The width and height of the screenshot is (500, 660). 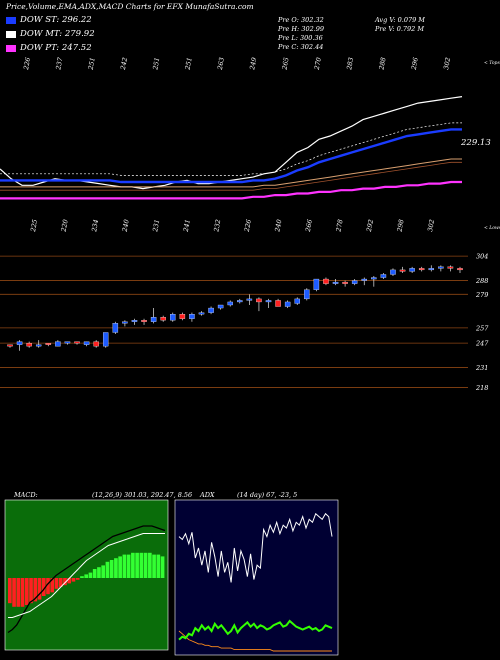 What do you see at coordinates (370, 226) in the screenshot?
I see `bottom-label: 292` at bounding box center [370, 226].